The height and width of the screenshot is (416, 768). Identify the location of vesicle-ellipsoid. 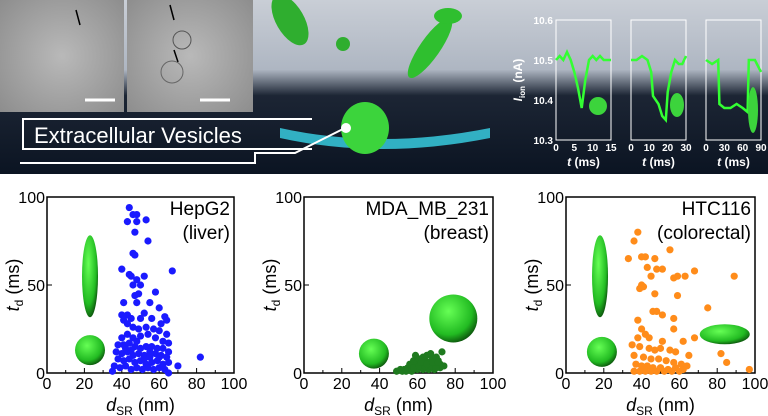
(430, 48).